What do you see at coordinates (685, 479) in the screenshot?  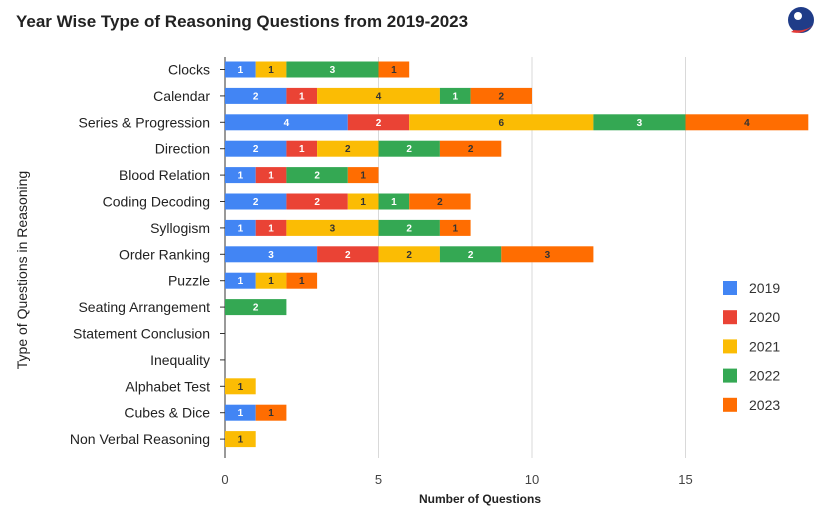 I see `x-tick-label: 15` at bounding box center [685, 479].